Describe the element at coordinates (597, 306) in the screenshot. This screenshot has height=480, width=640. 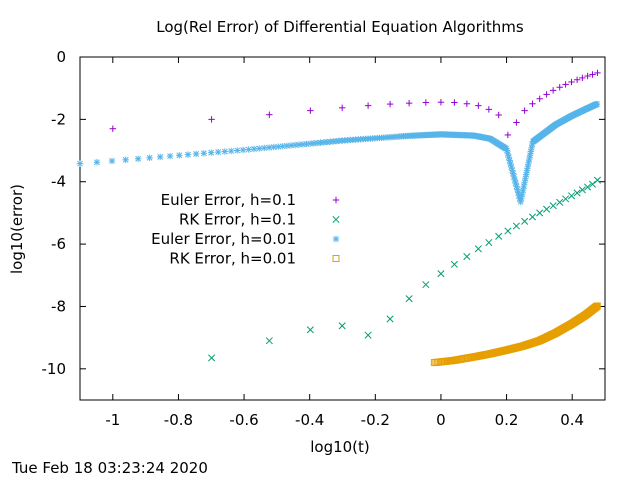
I see `series-4-point` at that location.